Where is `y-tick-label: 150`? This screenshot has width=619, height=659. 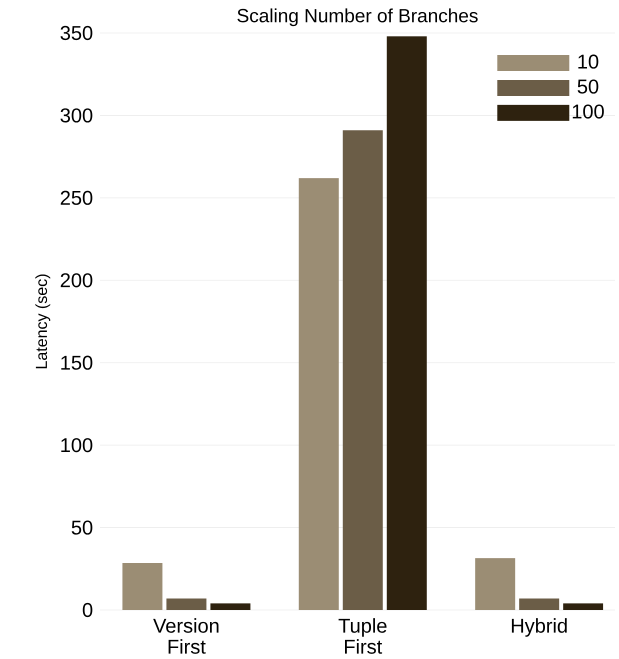
y-tick-label: 150 is located at coordinates (76, 363).